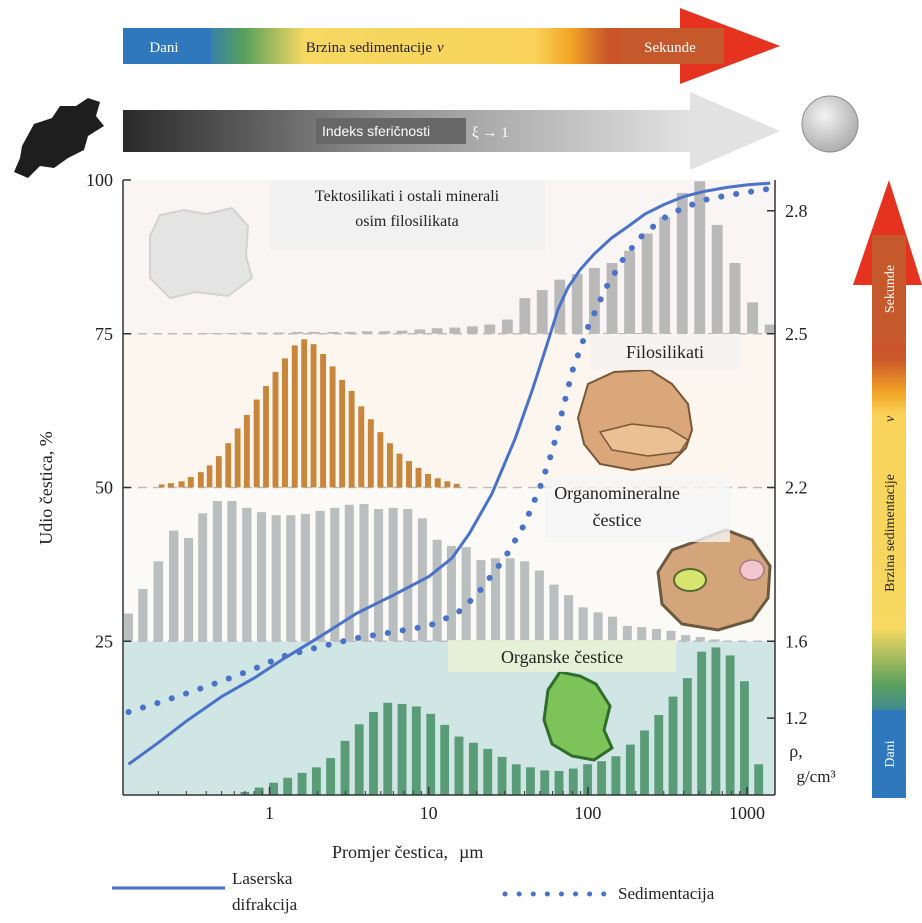  Describe the element at coordinates (890, 533) in the screenshot. I see `side-label-rate: Brzina sedimentacije` at that location.